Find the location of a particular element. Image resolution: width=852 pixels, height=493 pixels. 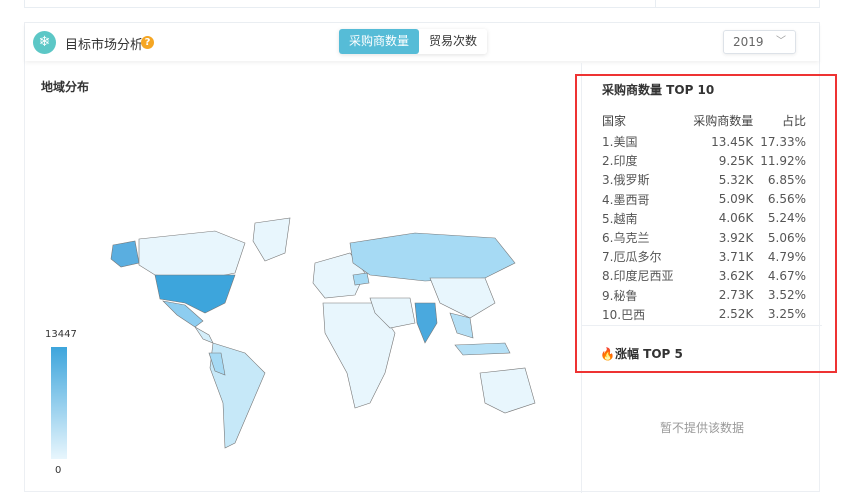

country-cell: 5.越南 is located at coordinates (620, 218).